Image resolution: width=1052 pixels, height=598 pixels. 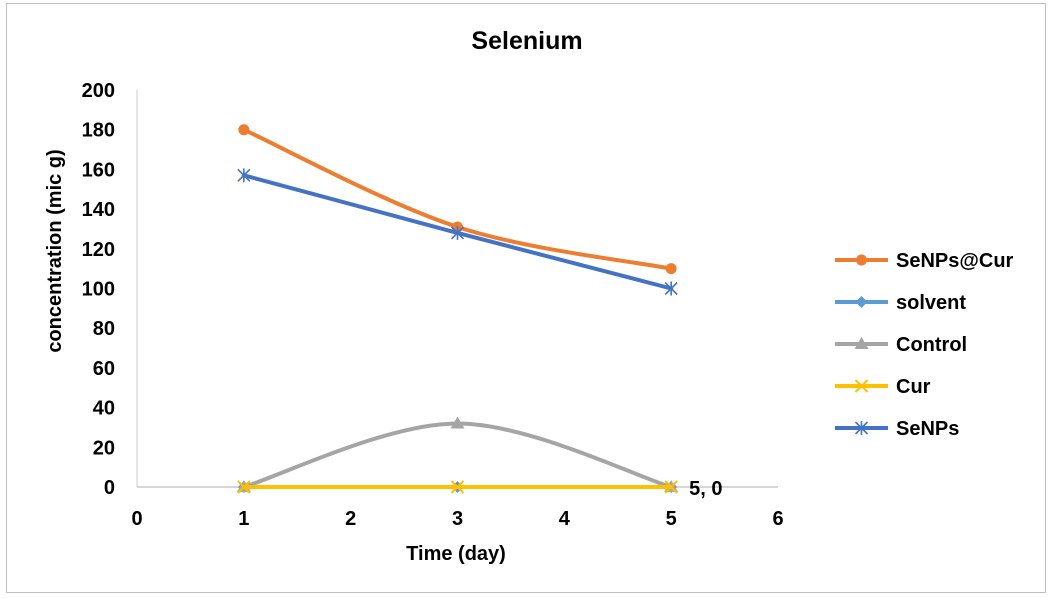 I want to click on series-senps-cur, so click(x=457, y=199).